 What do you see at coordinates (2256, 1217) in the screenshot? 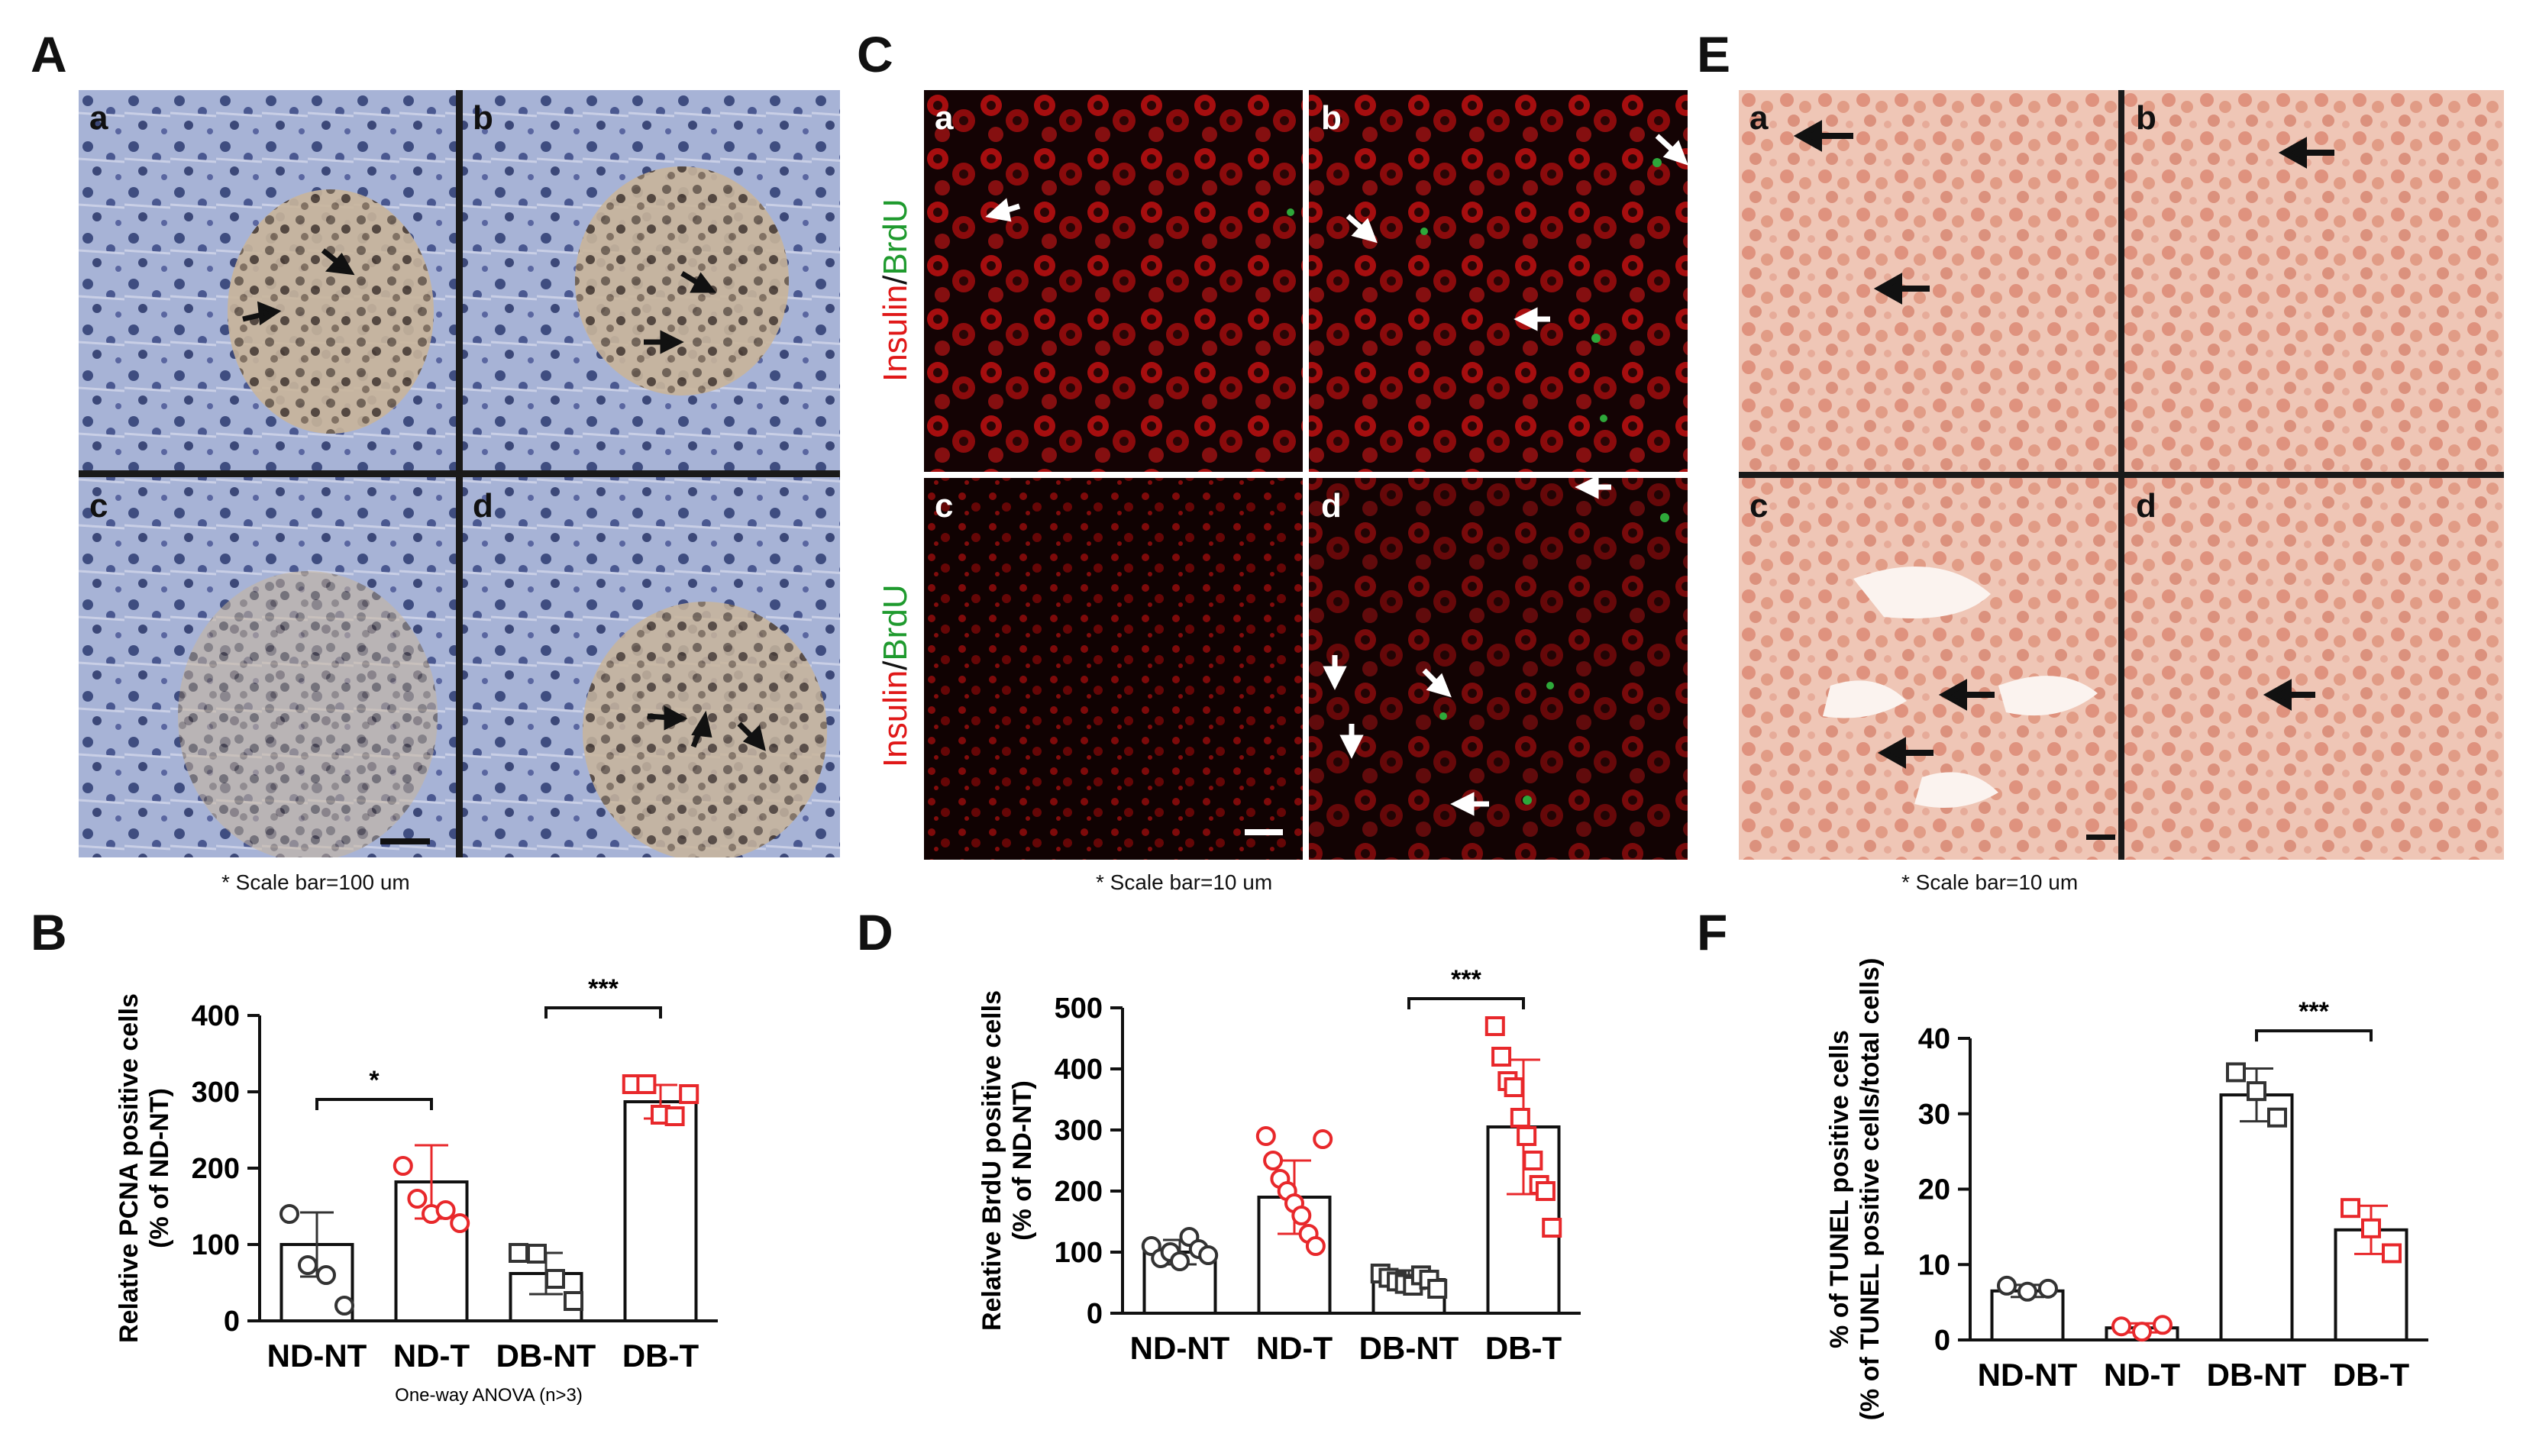
I see `bar-db-nt` at bounding box center [2256, 1217].